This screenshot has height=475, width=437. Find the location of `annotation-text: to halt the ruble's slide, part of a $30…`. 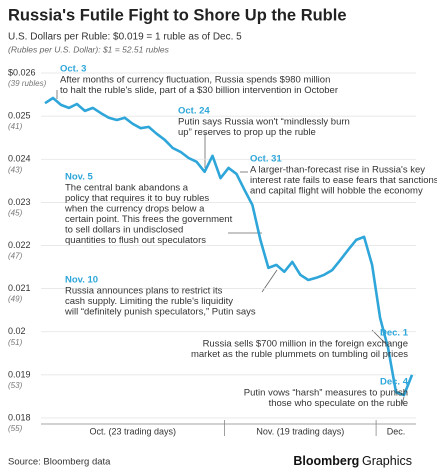

annotation-text: to halt the ruble's slide, part of a $30… is located at coordinates (199, 90).